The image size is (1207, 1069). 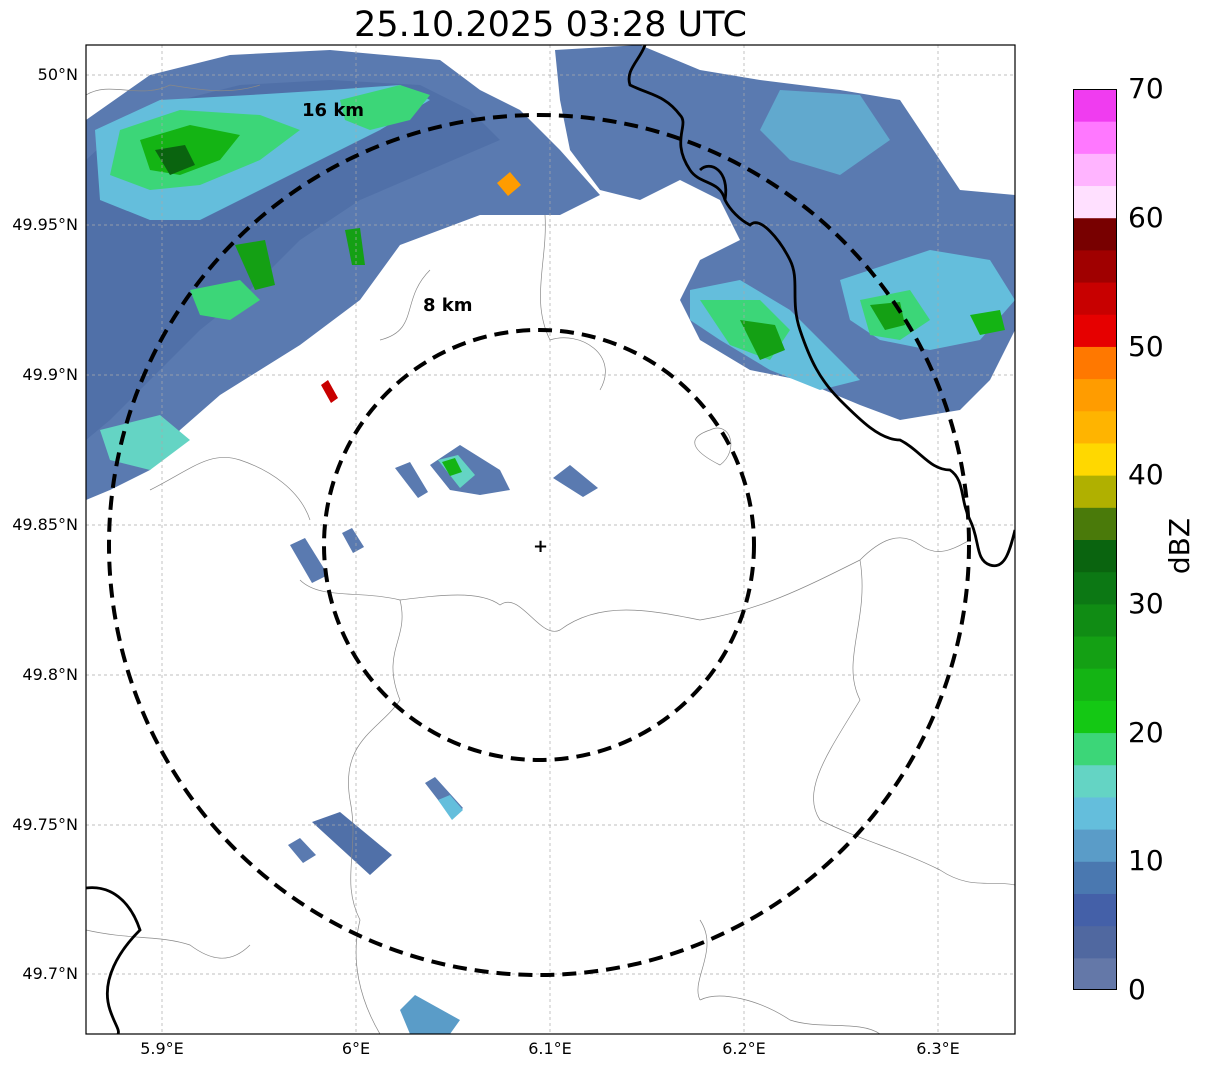 What do you see at coordinates (45, 824) in the screenshot?
I see `lat-tick-label: 49.75°N` at bounding box center [45, 824].